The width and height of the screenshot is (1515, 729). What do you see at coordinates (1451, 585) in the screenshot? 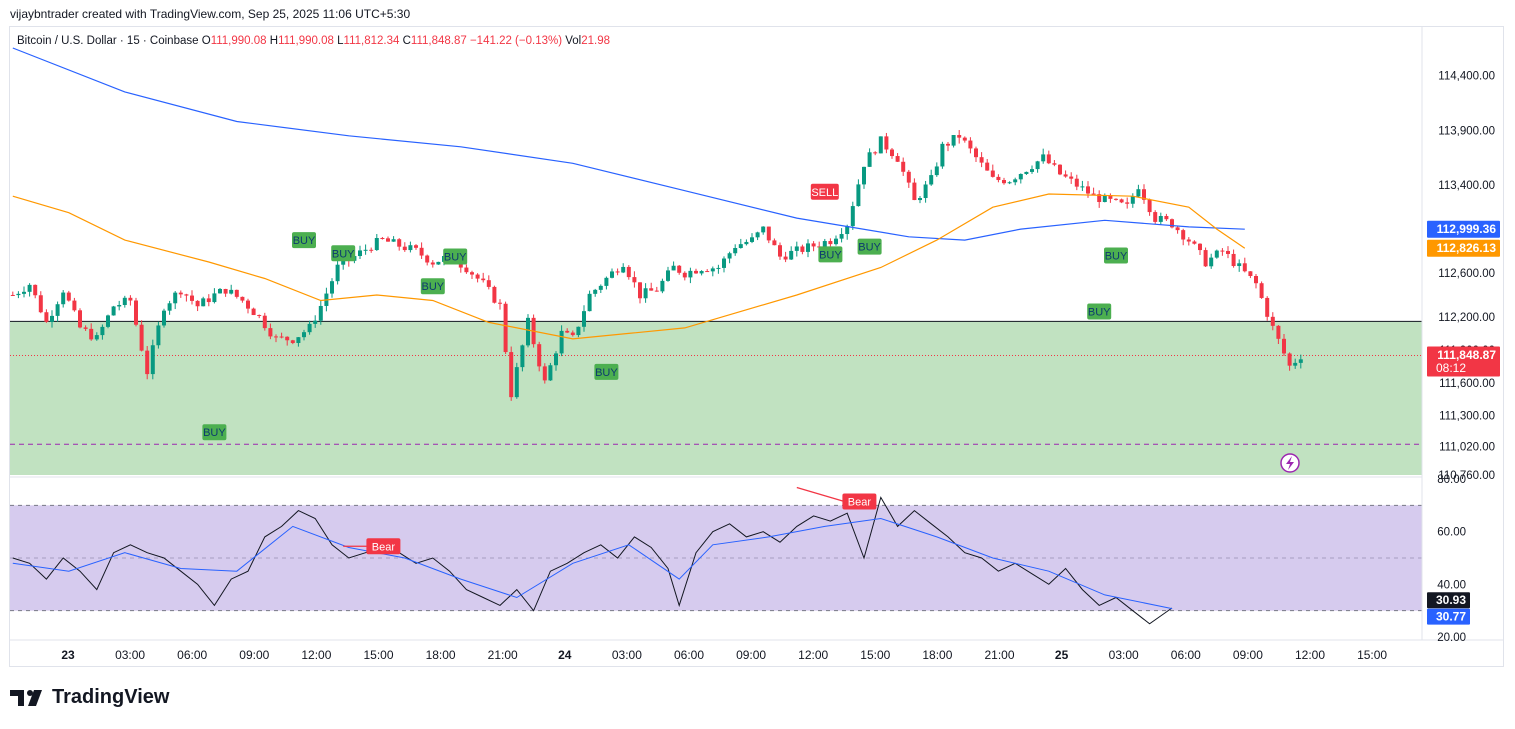
I see `rsi-tick-label: 40.00` at bounding box center [1451, 585].